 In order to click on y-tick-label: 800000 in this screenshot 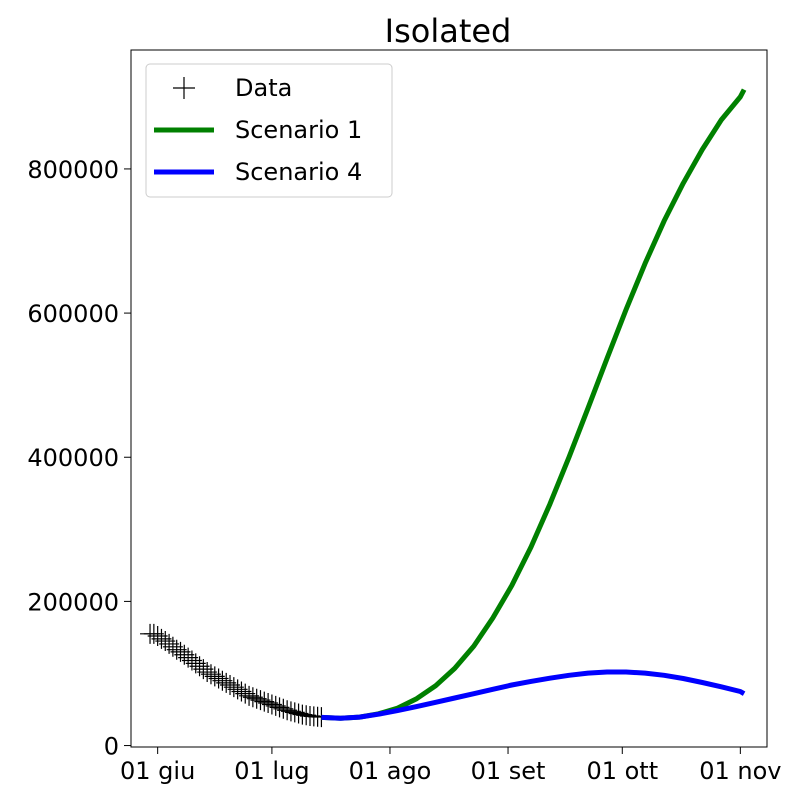, I will do `click(73, 170)`.